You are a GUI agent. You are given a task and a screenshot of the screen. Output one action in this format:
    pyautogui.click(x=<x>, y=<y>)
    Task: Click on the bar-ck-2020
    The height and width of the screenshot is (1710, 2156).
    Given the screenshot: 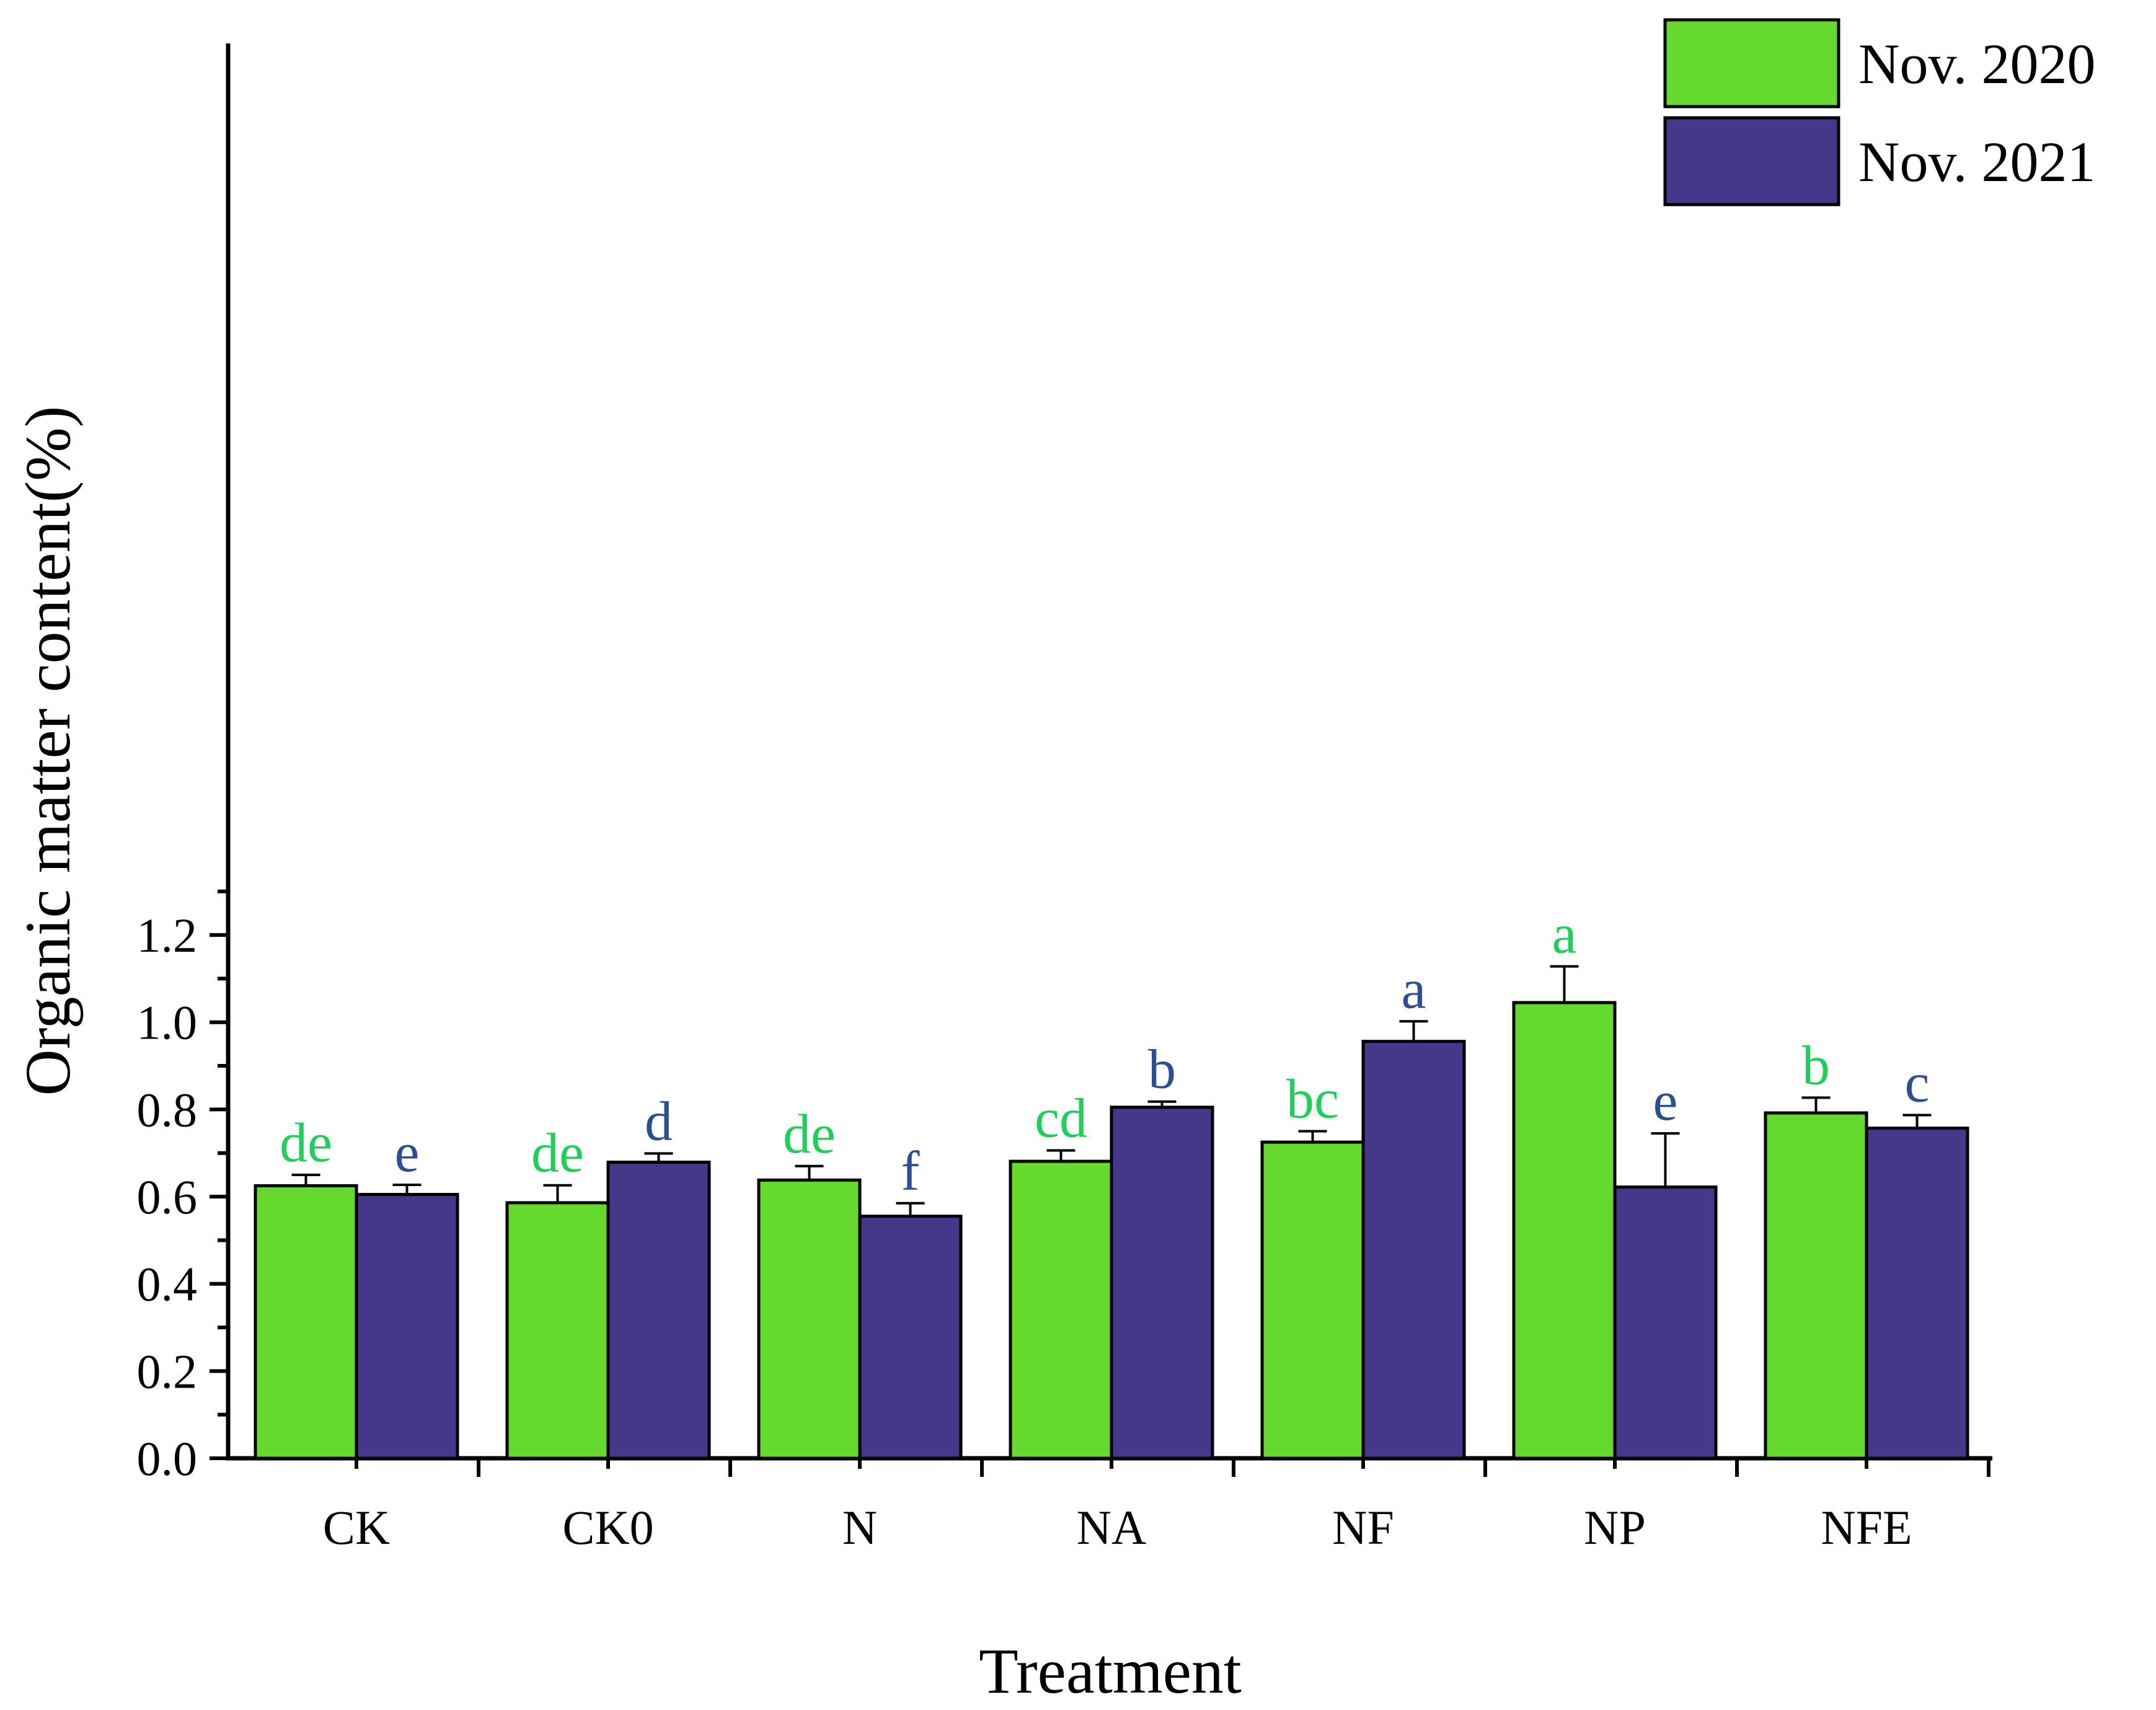 What is the action you would take?
    pyautogui.click(x=306, y=1322)
    